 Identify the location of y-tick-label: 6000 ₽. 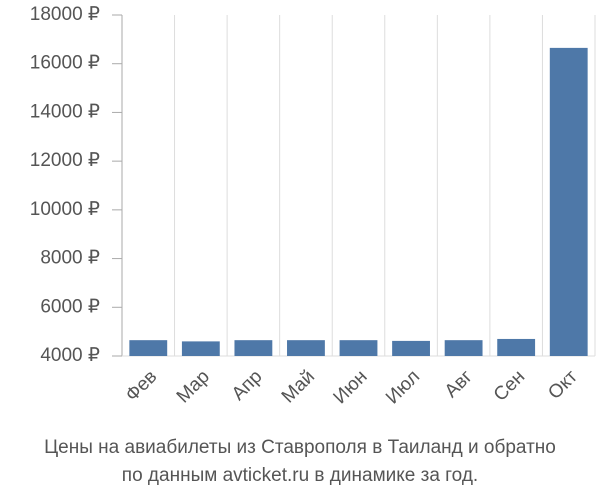
(70, 306).